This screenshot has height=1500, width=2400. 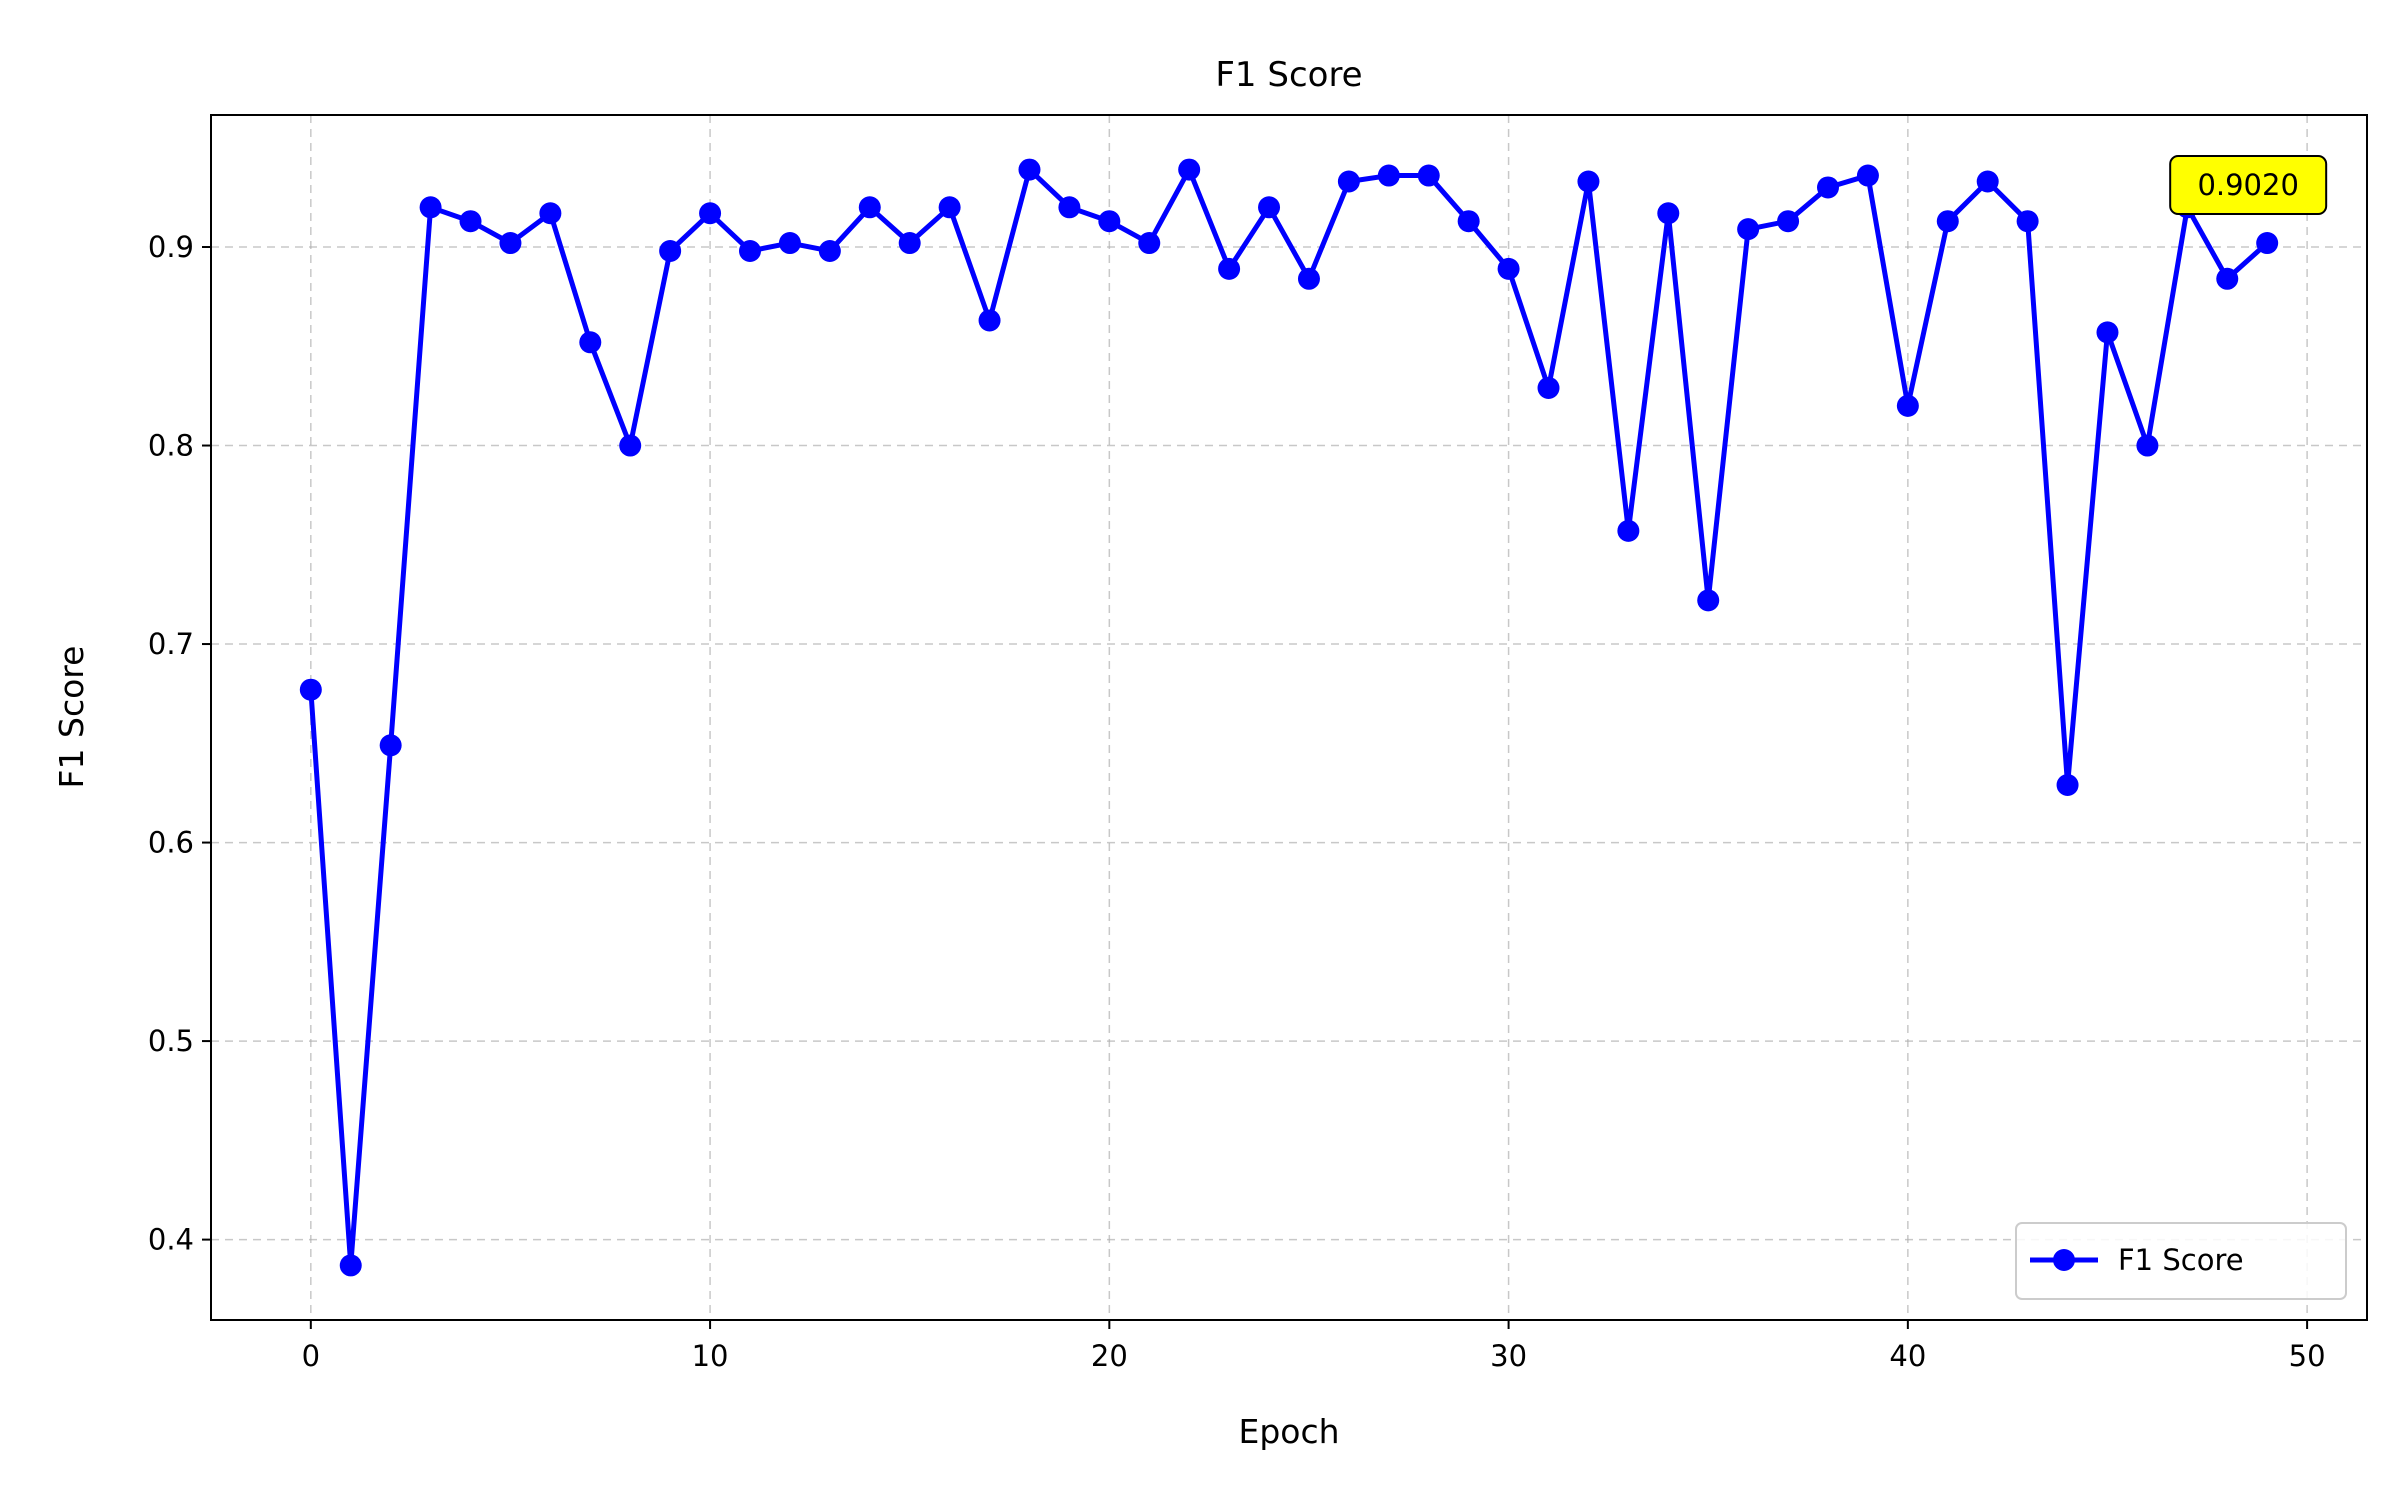 I want to click on y-tick-label: 0.8, so click(x=171, y=446).